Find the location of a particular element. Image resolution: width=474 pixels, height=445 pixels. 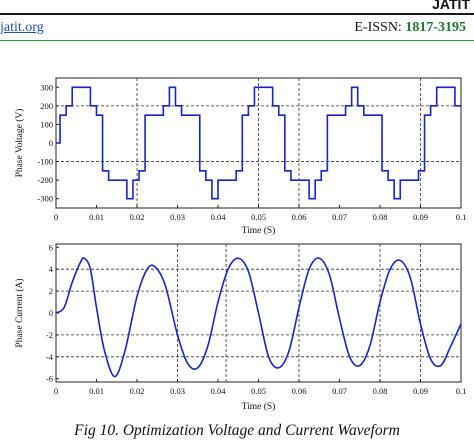

y-tick-label: -200 is located at coordinates (45, 180).